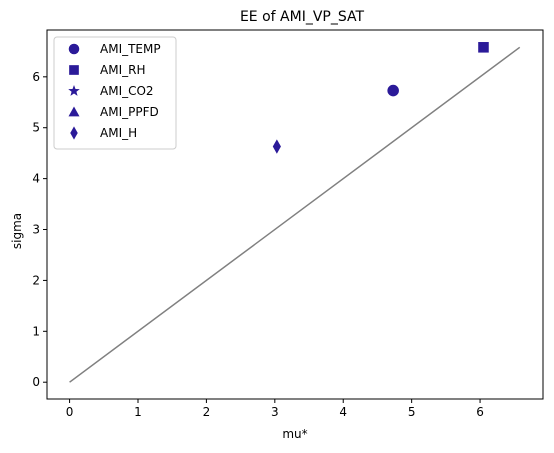 This screenshot has width=554, height=453. What do you see at coordinates (130, 49) in the screenshot?
I see `legend-label: AMI_TEMP` at bounding box center [130, 49].